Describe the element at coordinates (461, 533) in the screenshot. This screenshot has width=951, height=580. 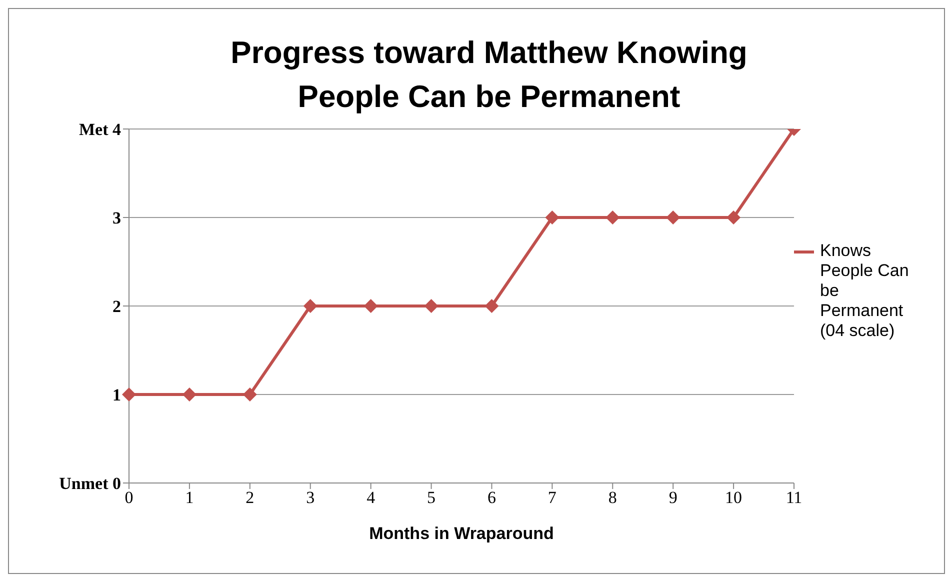
I see `x-axis-title: Months in Wraparound` at that location.